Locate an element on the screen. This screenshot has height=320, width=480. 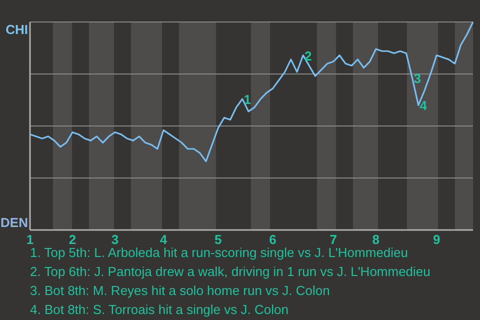
text: CHI is located at coordinates (17, 29).